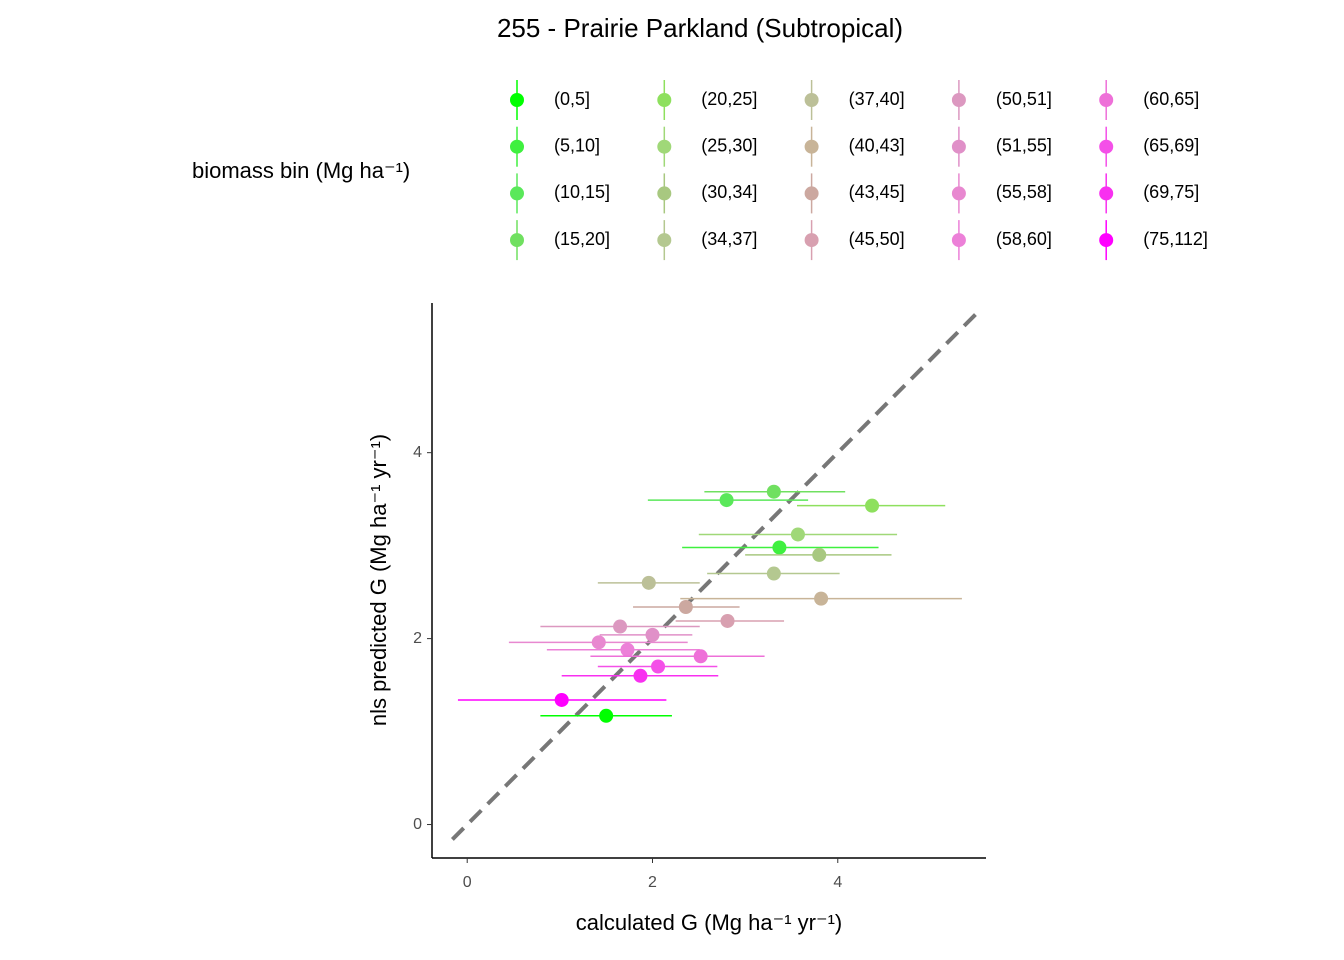 Image resolution: width=1344 pixels, height=960 pixels. I want to click on x-tick-label: 4, so click(837, 882).